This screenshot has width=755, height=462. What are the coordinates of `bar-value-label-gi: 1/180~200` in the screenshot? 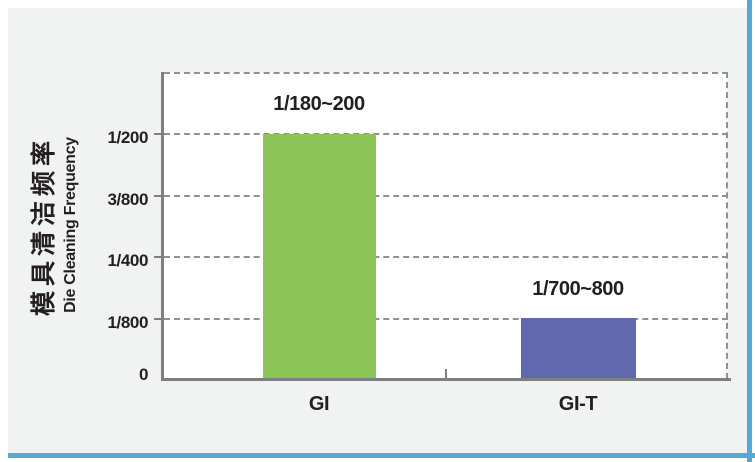 It's located at (319, 104).